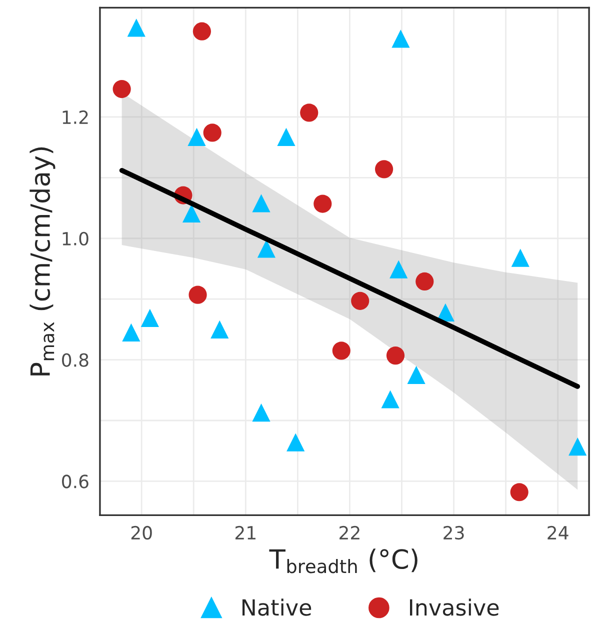  I want to click on y-tick-label: 1.2, so click(75, 117).